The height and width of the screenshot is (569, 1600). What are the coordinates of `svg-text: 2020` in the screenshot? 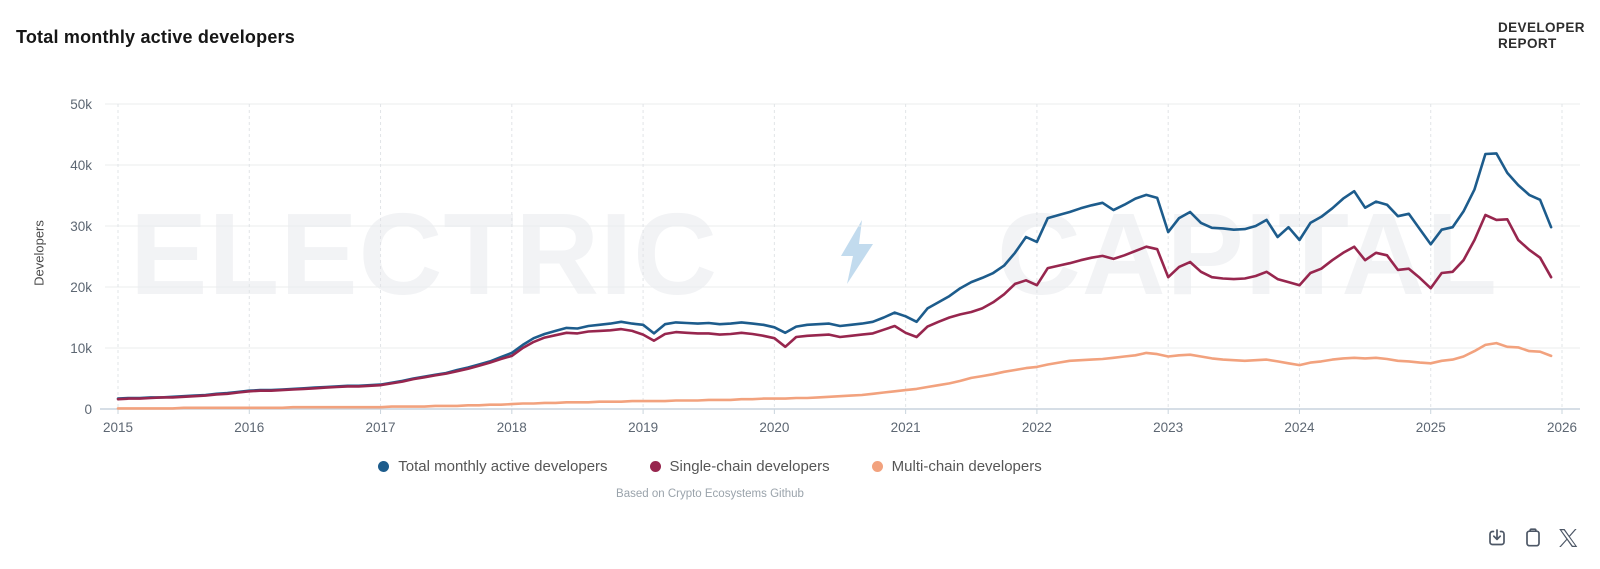 It's located at (774, 427).